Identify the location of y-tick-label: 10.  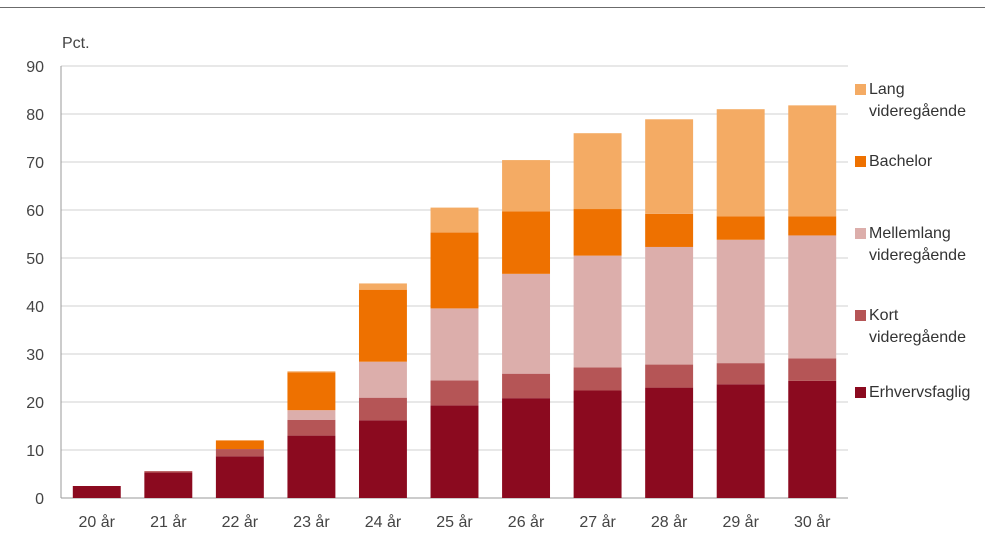
(35, 451).